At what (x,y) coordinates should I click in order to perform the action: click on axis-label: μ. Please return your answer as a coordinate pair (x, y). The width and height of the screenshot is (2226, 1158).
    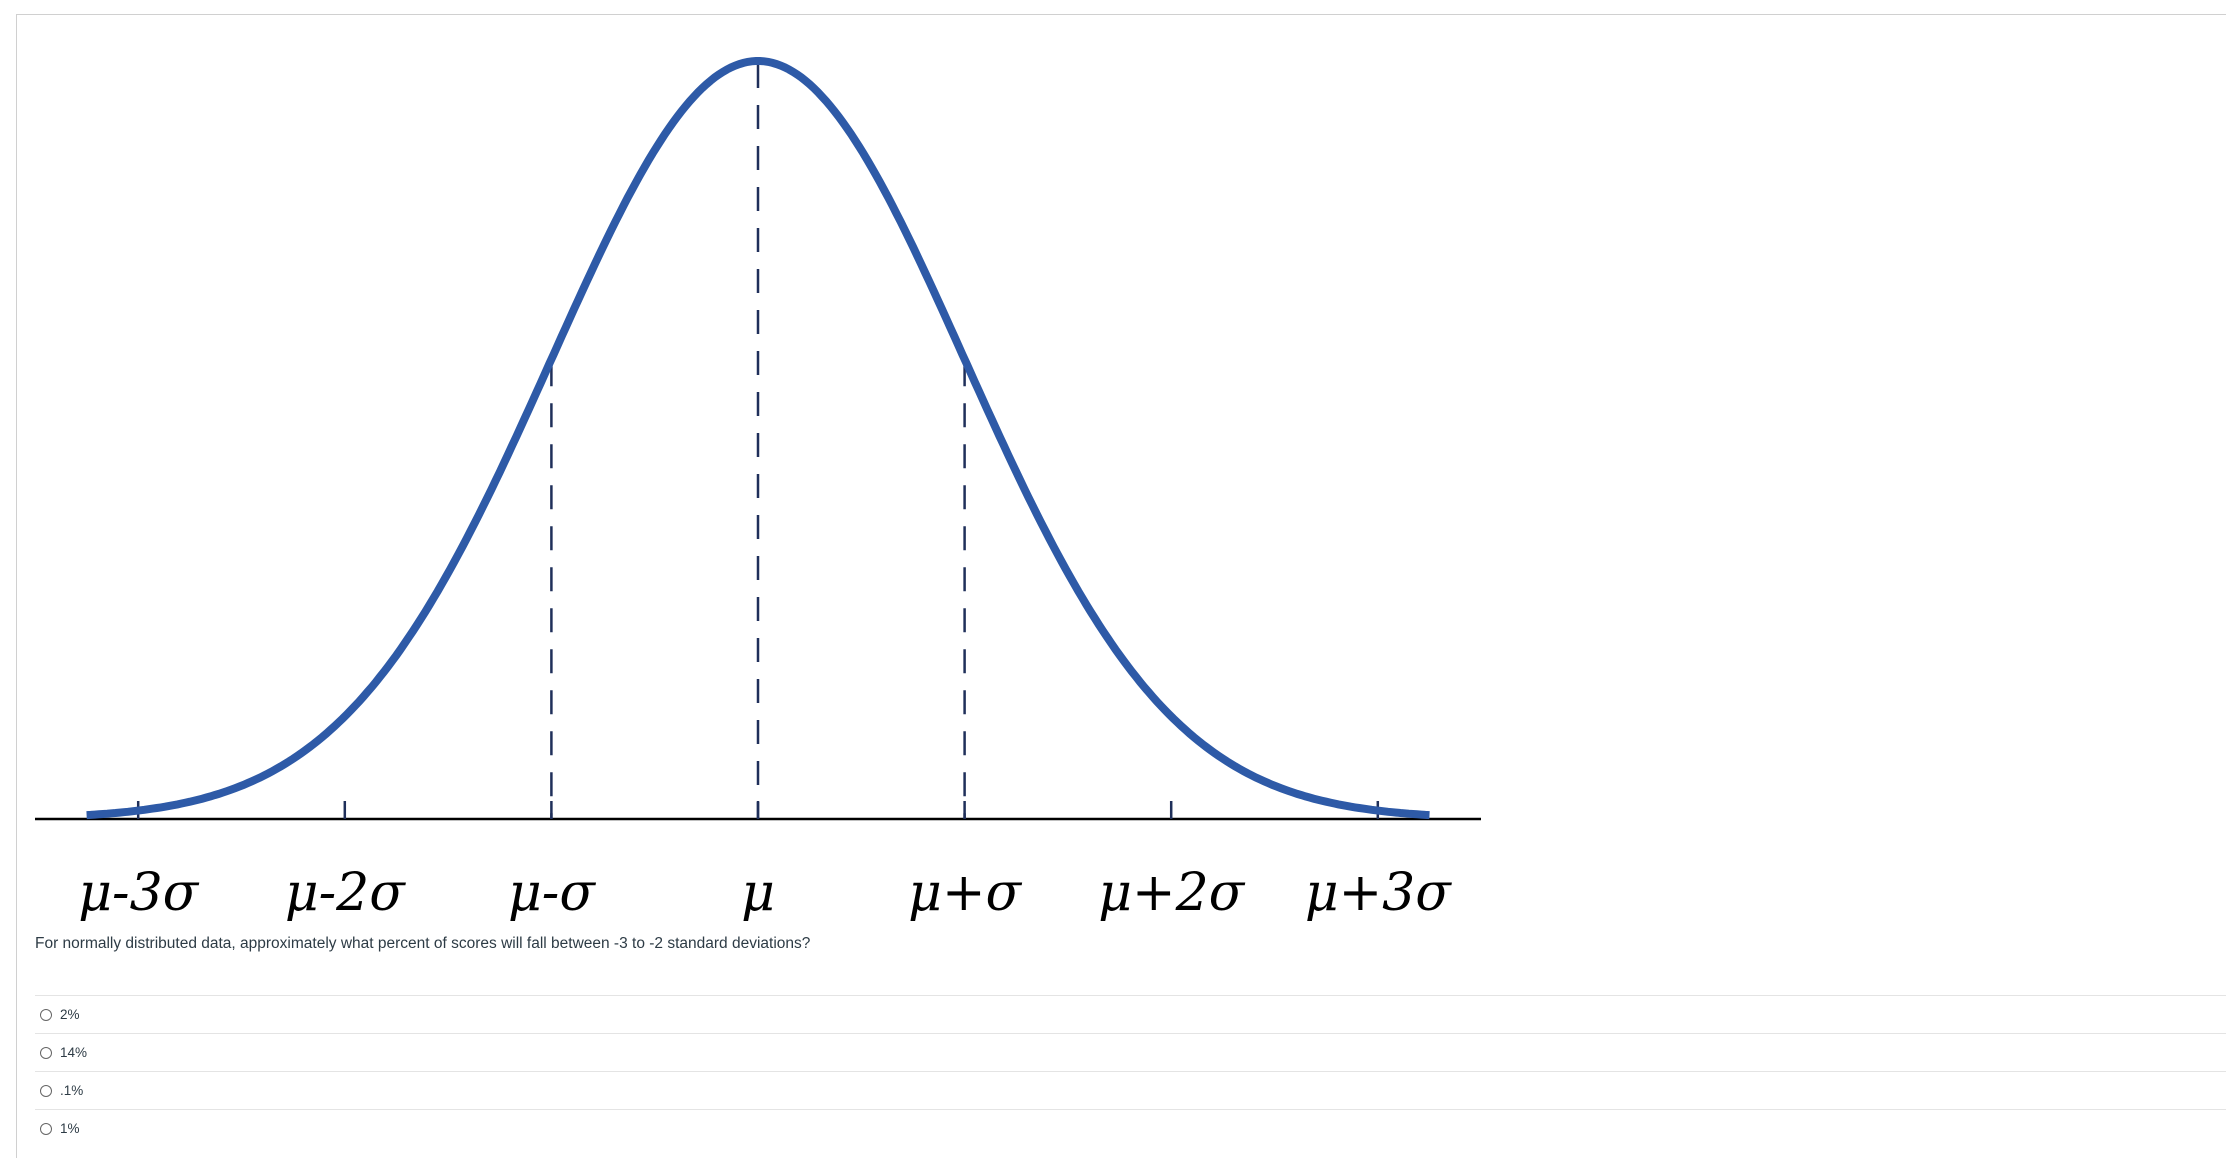
    Looking at the image, I should click on (758, 893).